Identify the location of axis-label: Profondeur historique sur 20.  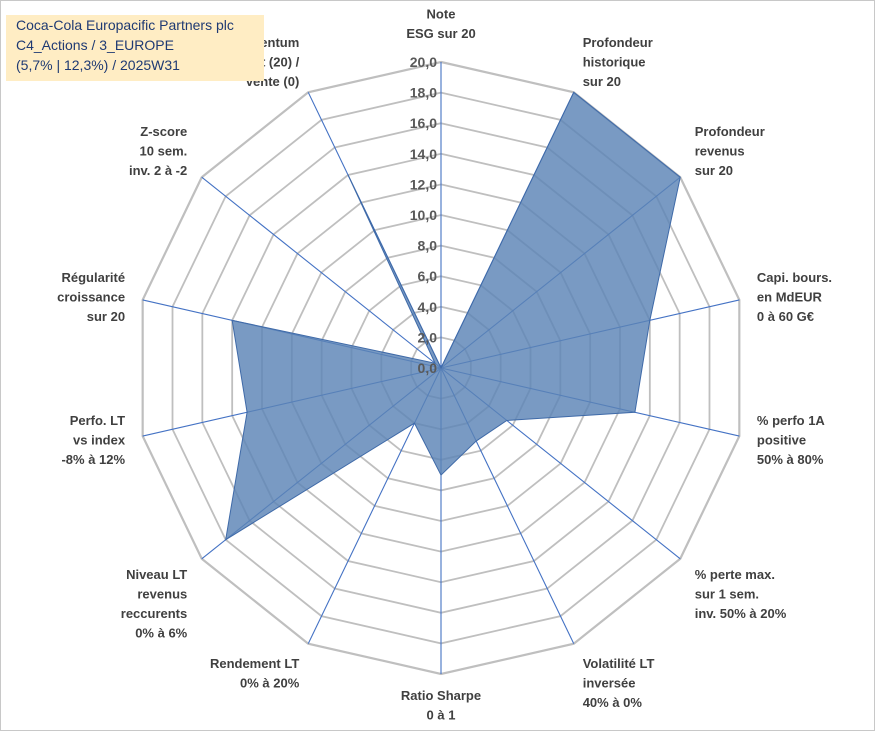
(618, 62).